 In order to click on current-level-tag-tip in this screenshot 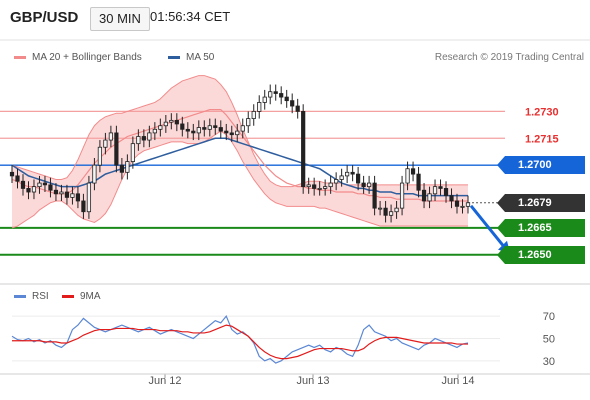, I will do `click(502, 202)`.